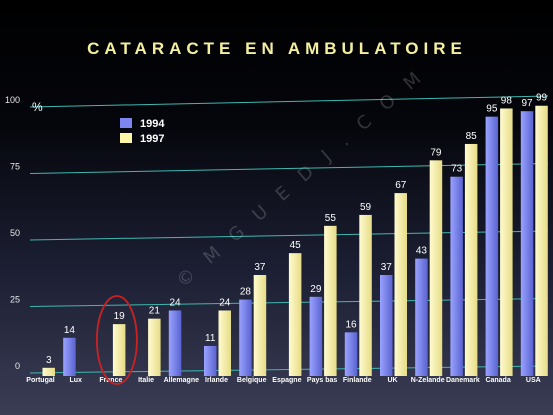 This screenshot has width=553, height=415. What do you see at coordinates (70, 330) in the screenshot?
I see `data-label: 14` at bounding box center [70, 330].